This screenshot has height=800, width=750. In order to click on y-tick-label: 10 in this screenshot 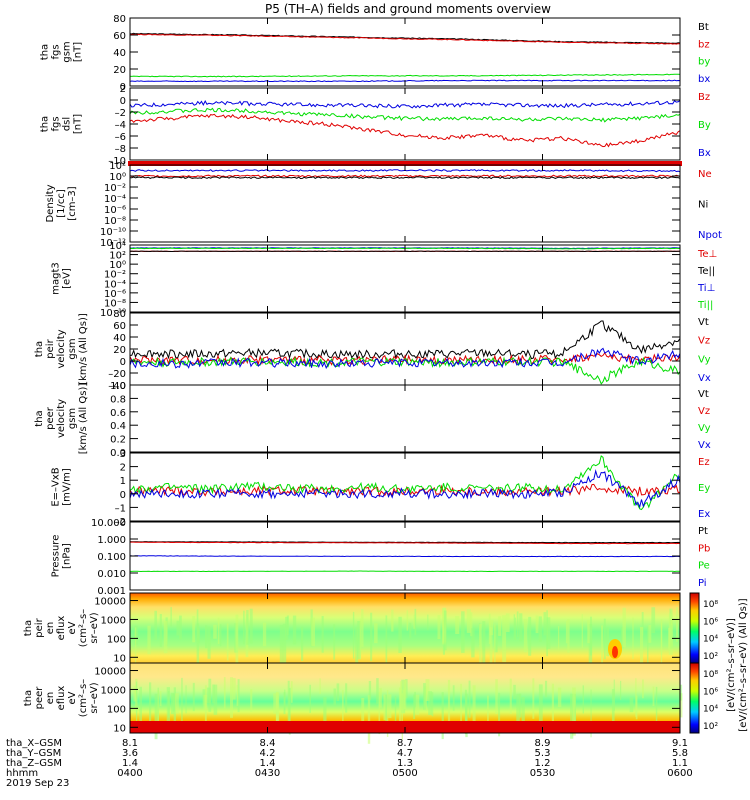, I will do `click(119, 658)`.